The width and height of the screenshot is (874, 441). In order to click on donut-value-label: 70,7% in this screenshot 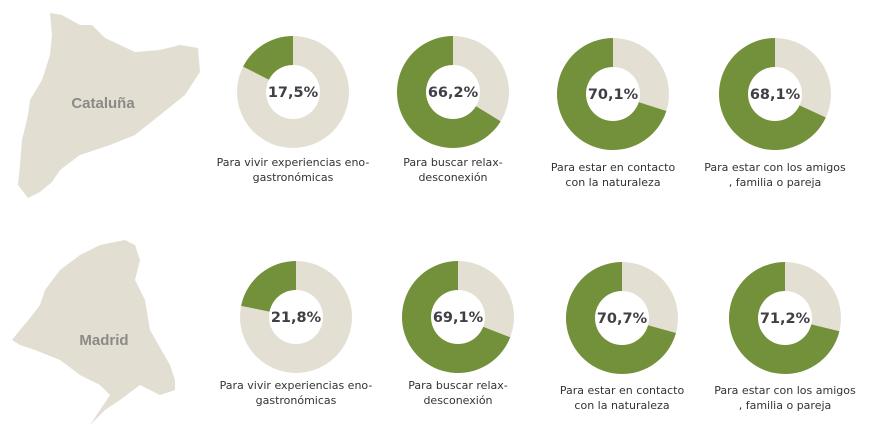, I will do `click(622, 319)`.